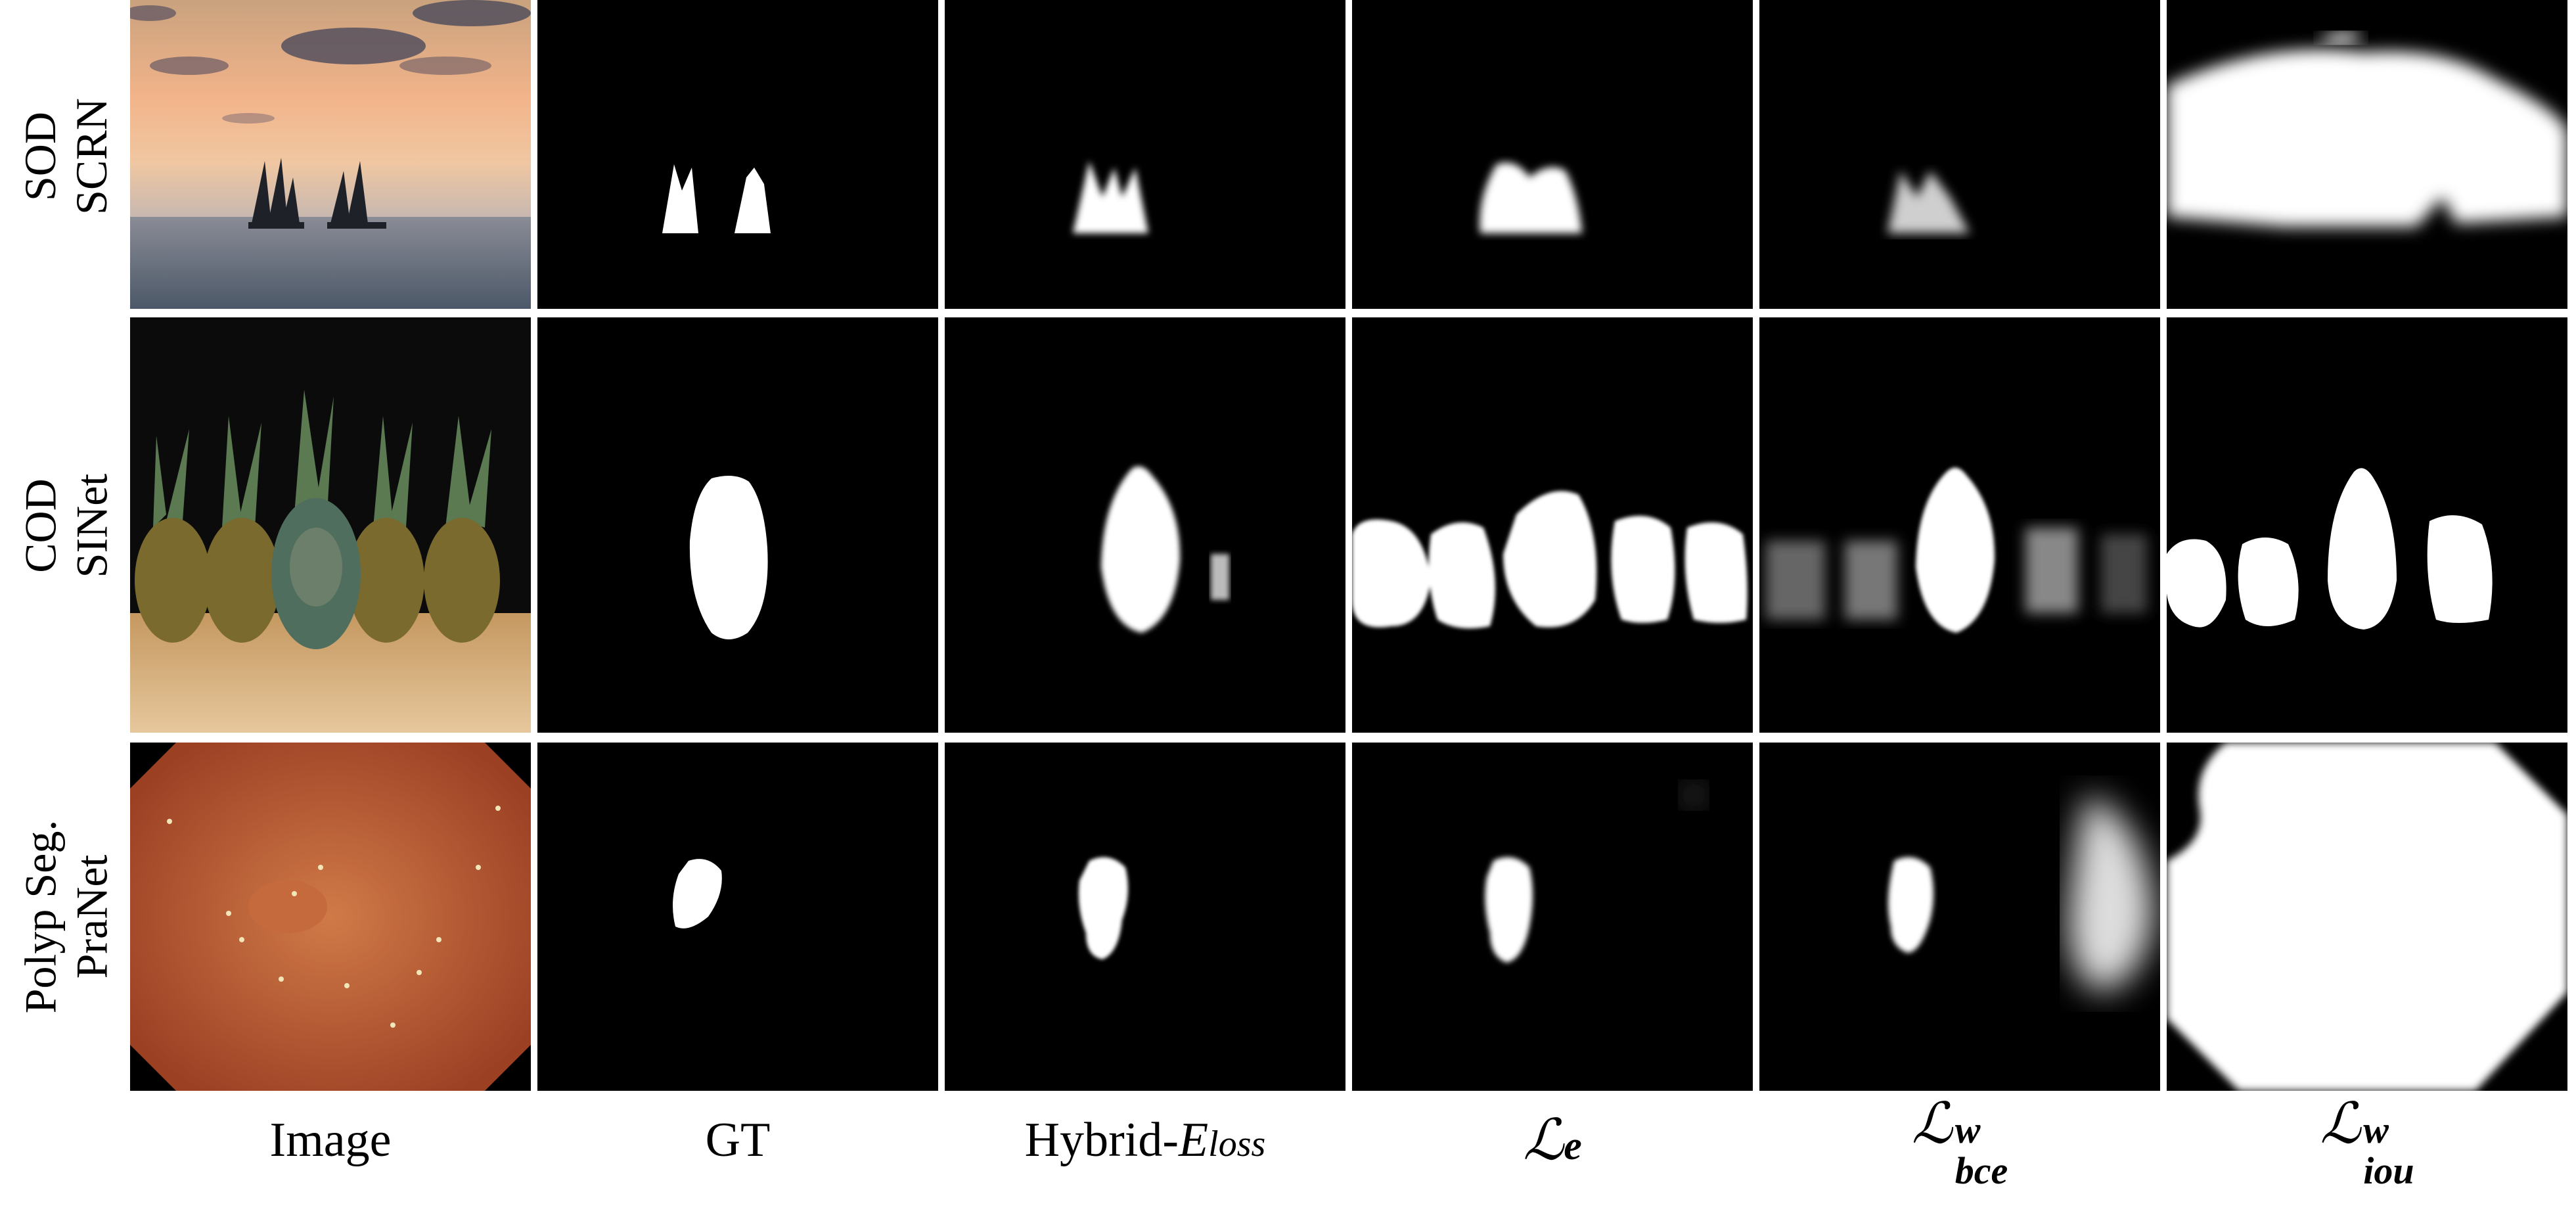 Image resolution: width=2576 pixels, height=1215 pixels. Describe the element at coordinates (1145, 525) in the screenshot. I see `mask-hybrid-cod` at that location.